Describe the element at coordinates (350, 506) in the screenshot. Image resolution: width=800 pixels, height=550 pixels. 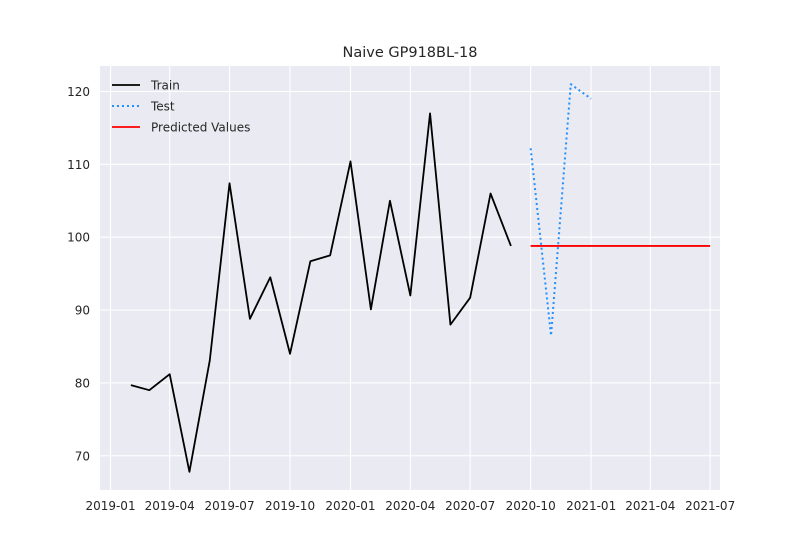
I see `x-tick-label: 2020-01` at that location.